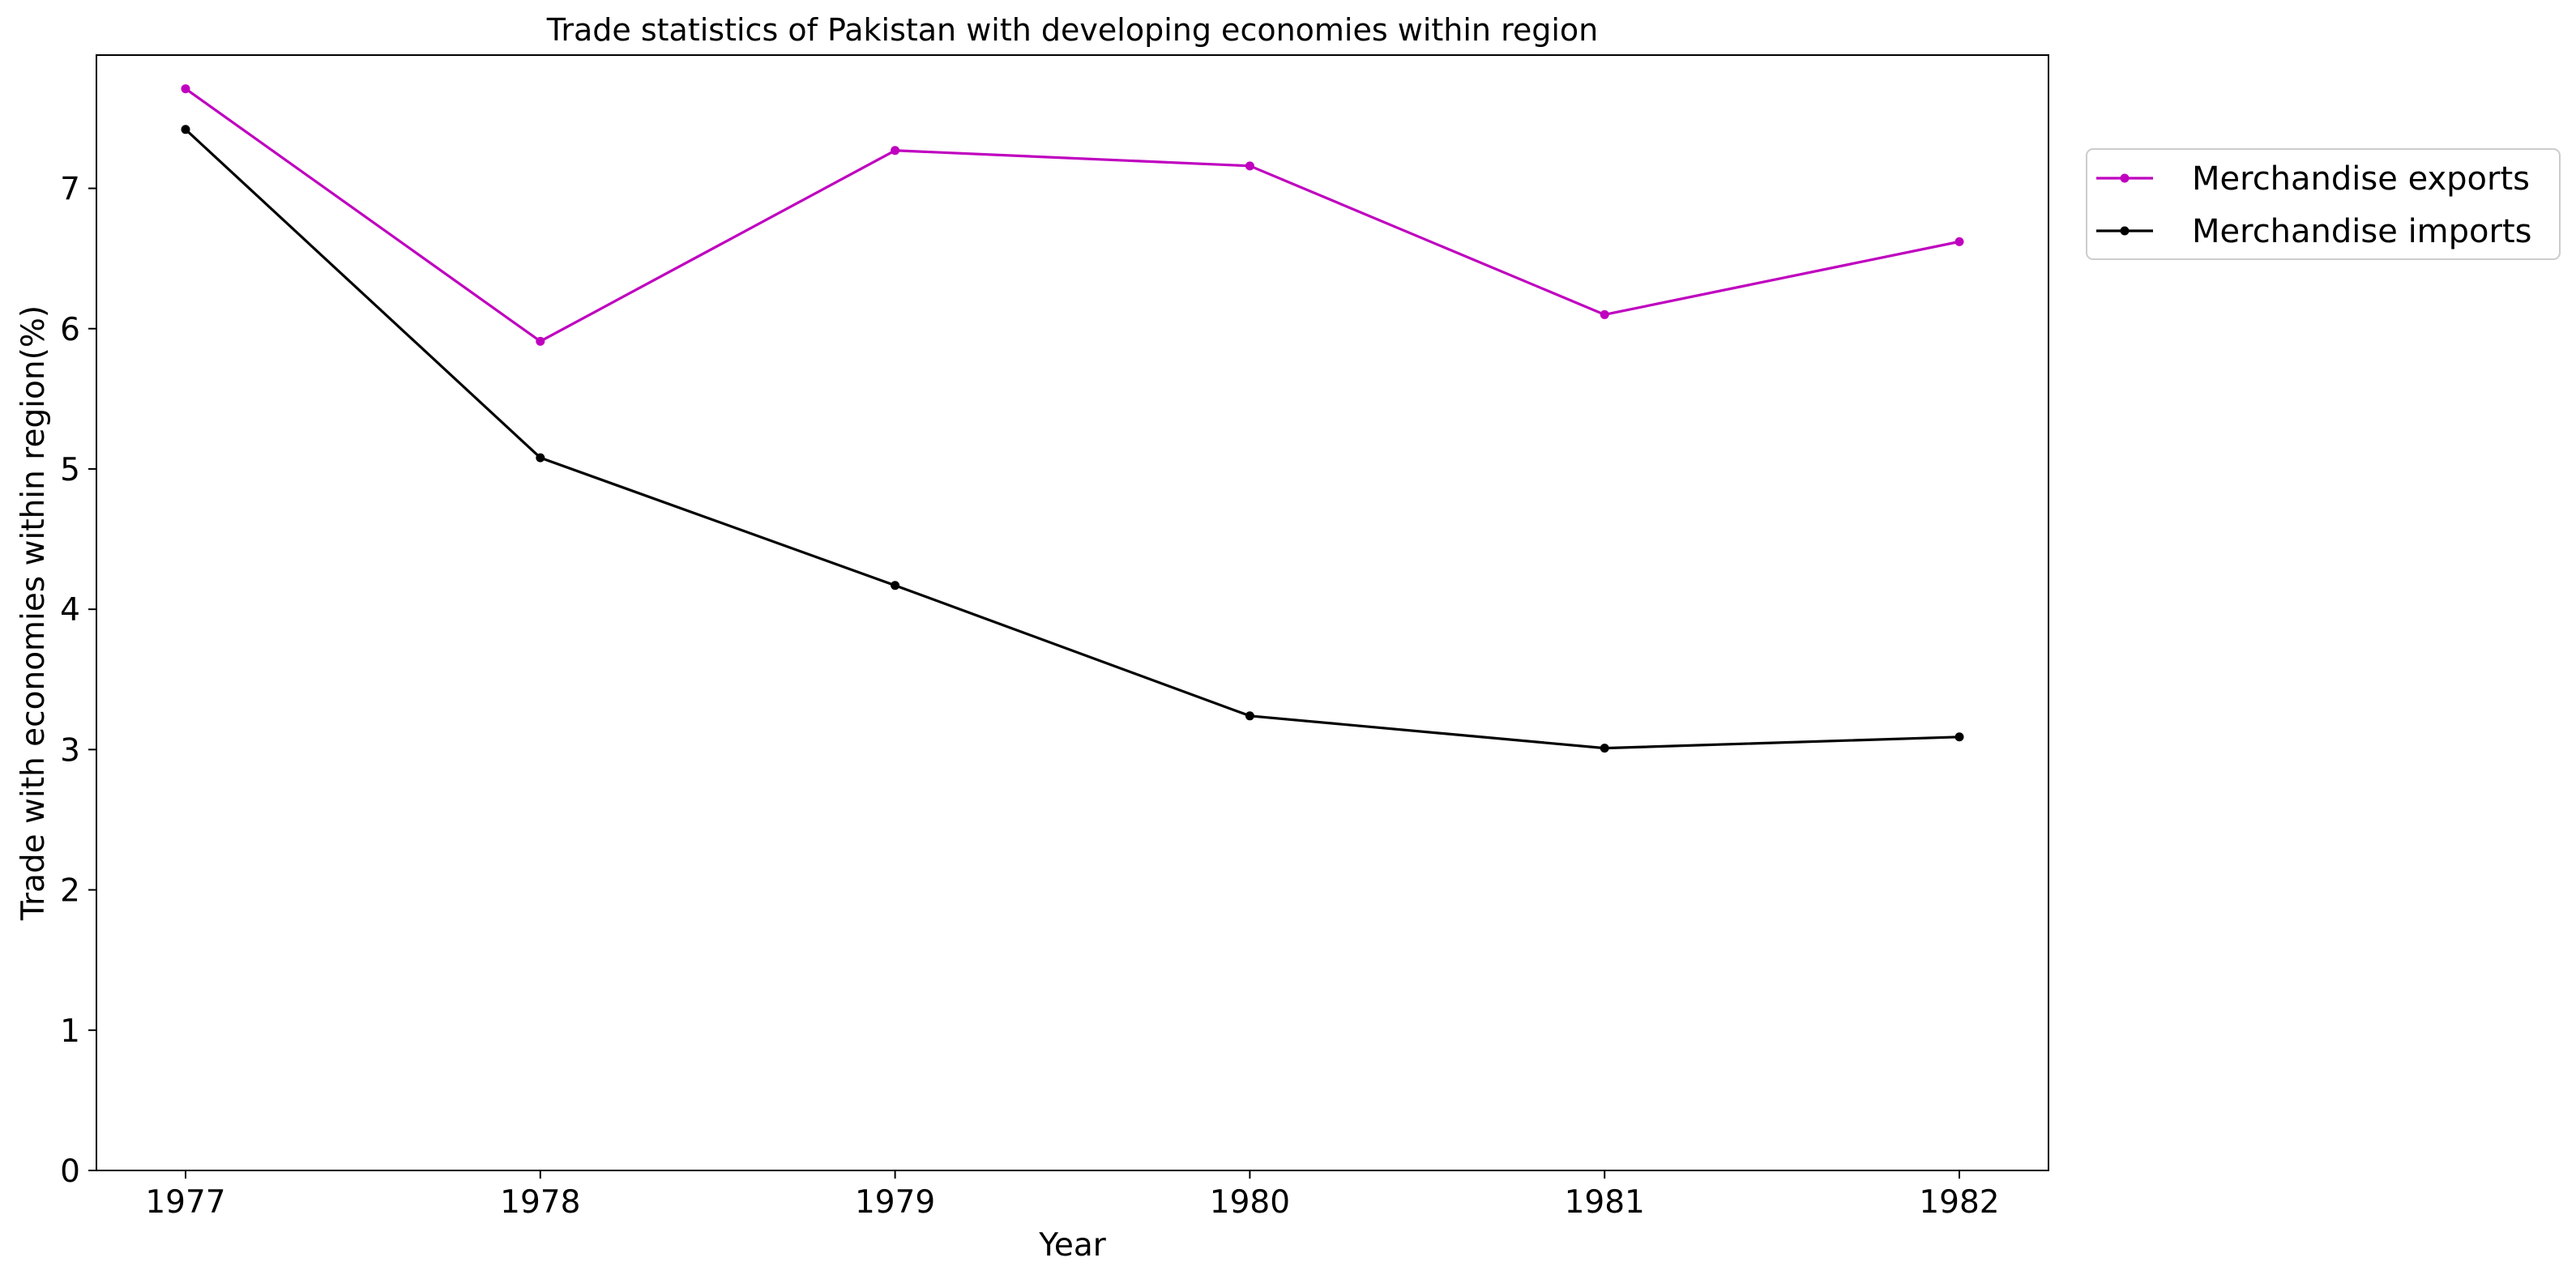 This screenshot has width=2576, height=1279. Describe the element at coordinates (540, 1202) in the screenshot. I see `x-tick-label: 1978` at that location.